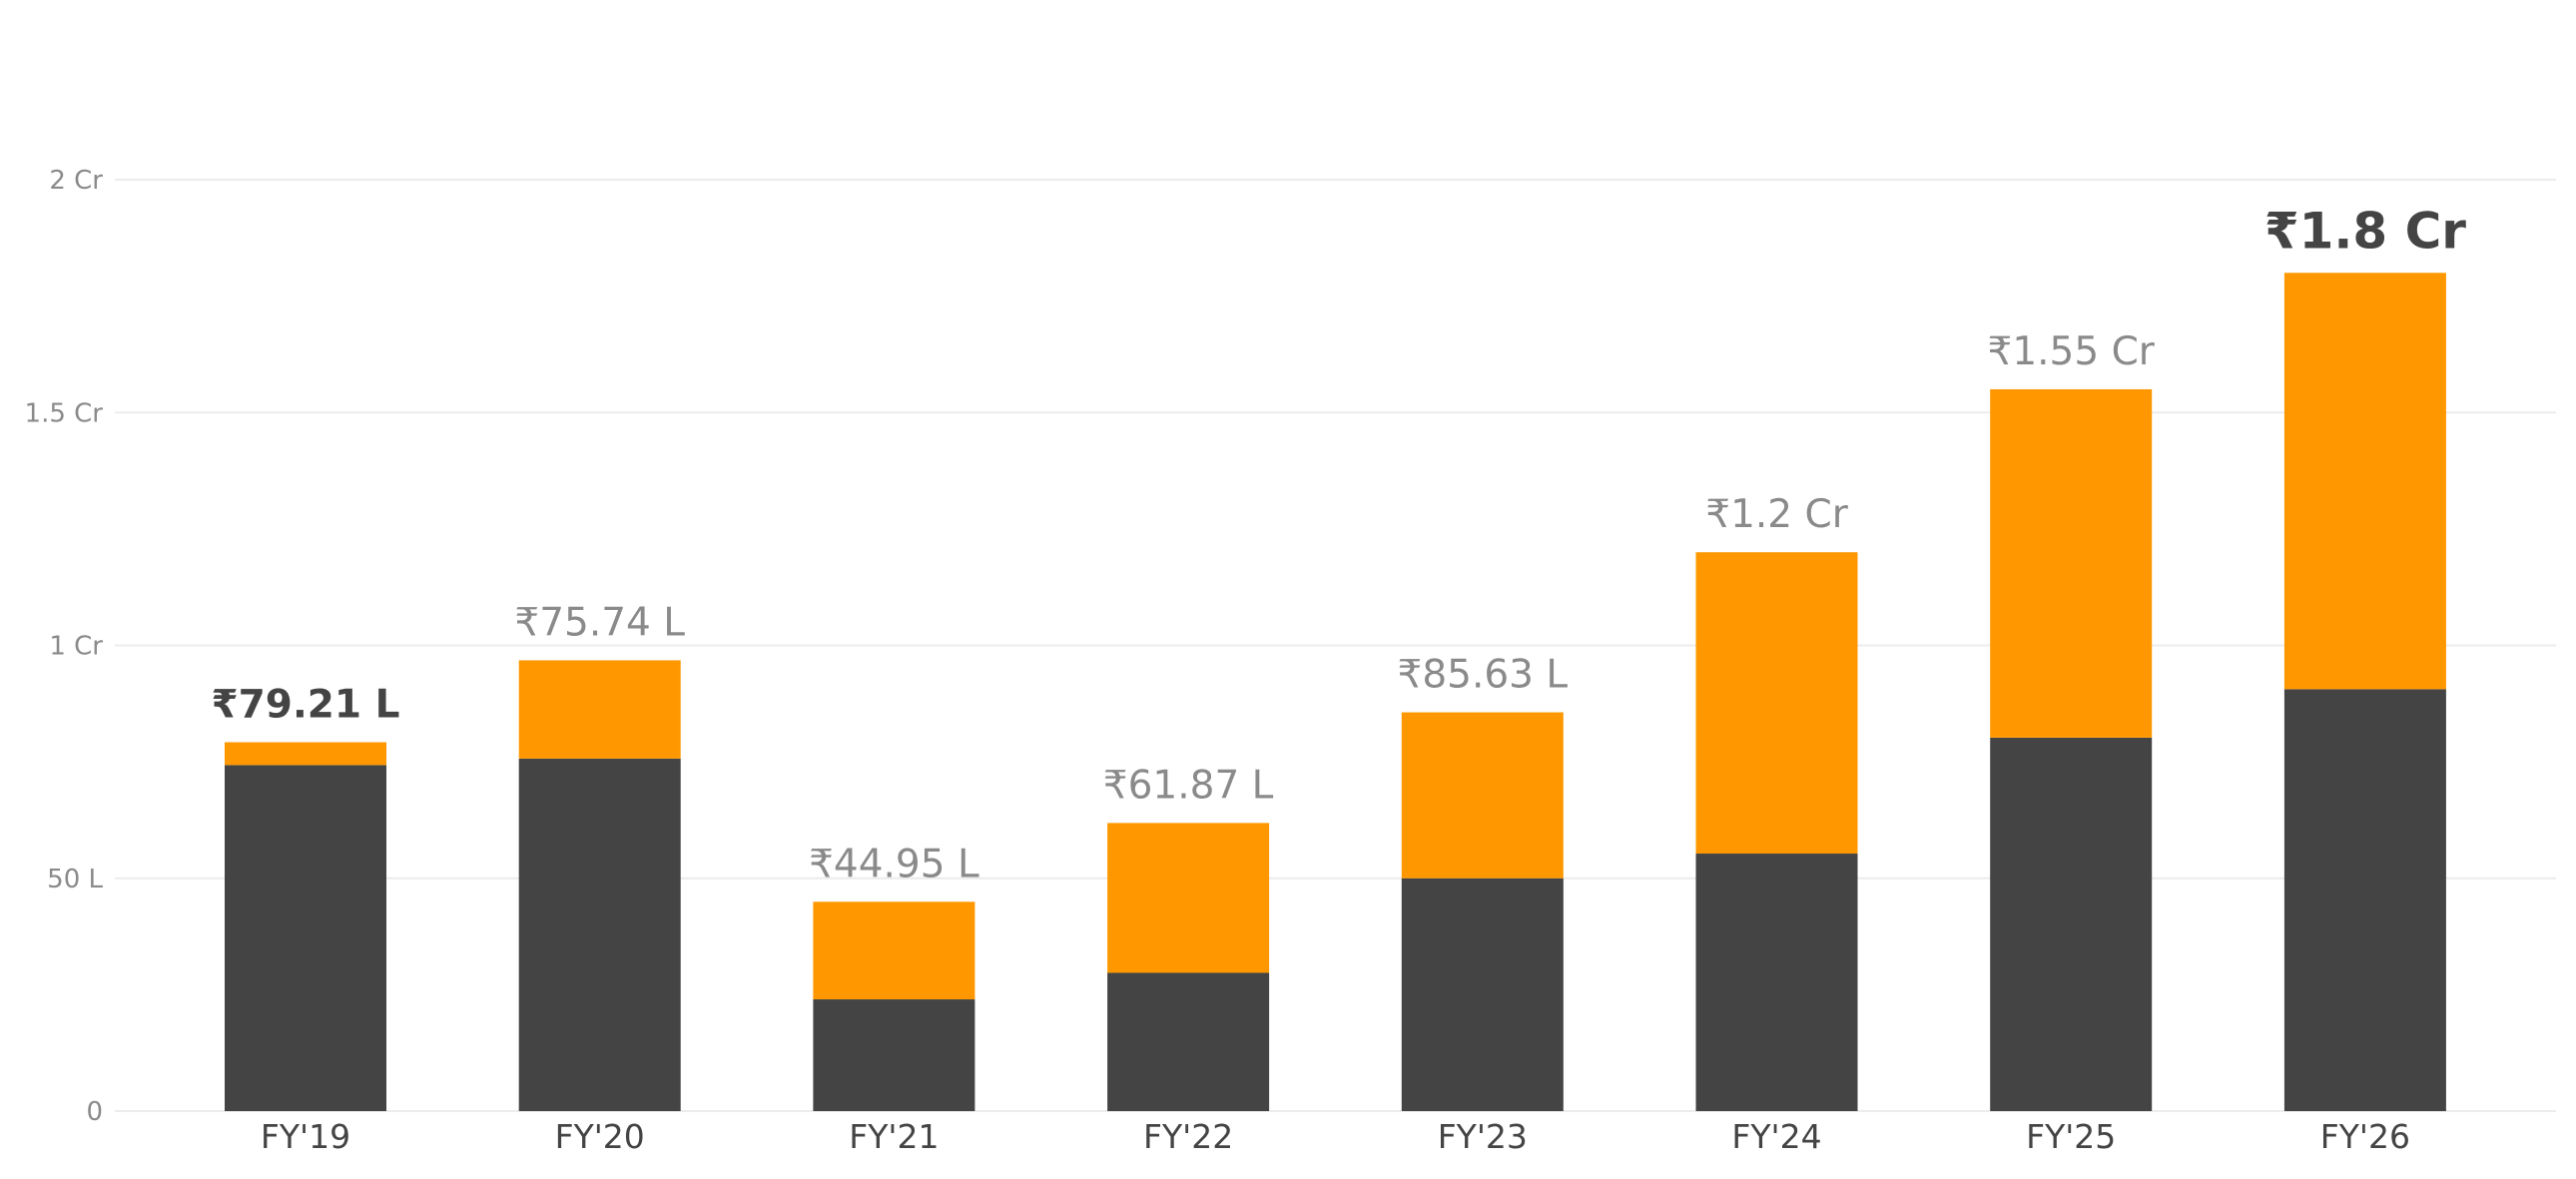 The width and height of the screenshot is (2576, 1179). I want to click on x-tick-label: FY'26, so click(2365, 1136).